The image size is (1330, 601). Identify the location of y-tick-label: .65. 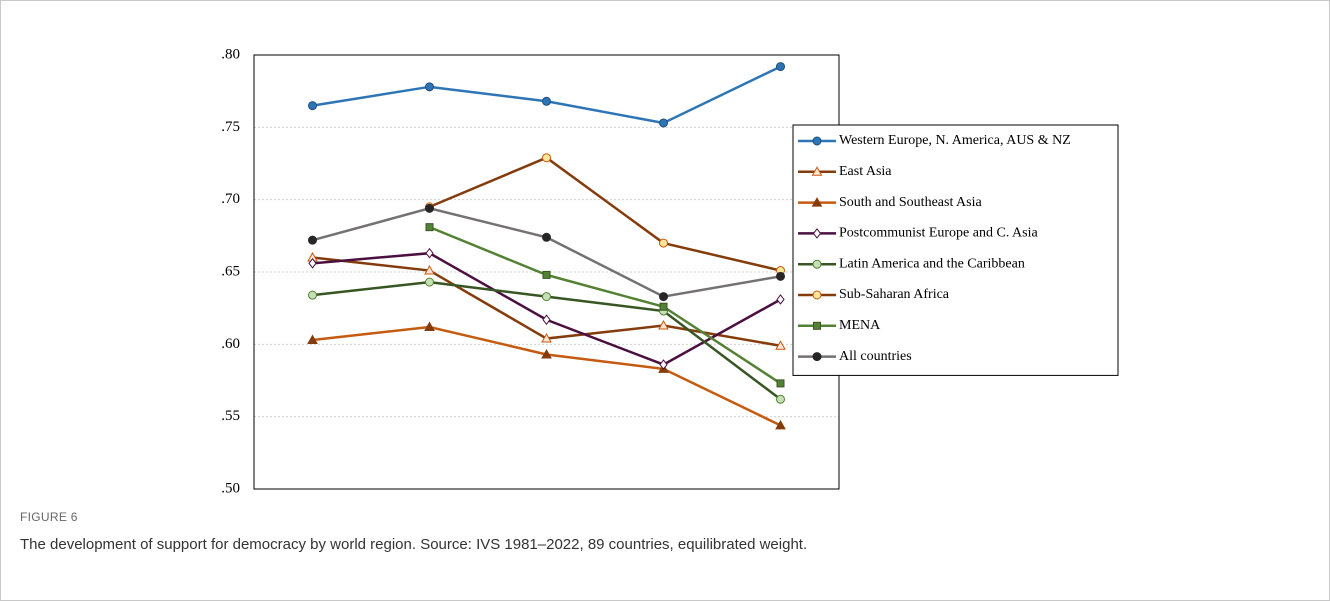
(230, 271).